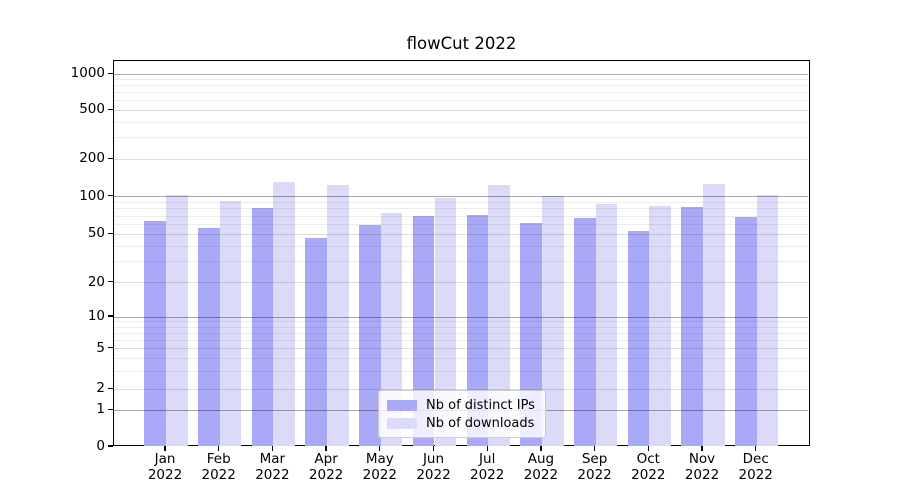 This screenshot has height=500, width=900. What do you see at coordinates (552, 320) in the screenshot?
I see `bar-downloads-aug` at bounding box center [552, 320].